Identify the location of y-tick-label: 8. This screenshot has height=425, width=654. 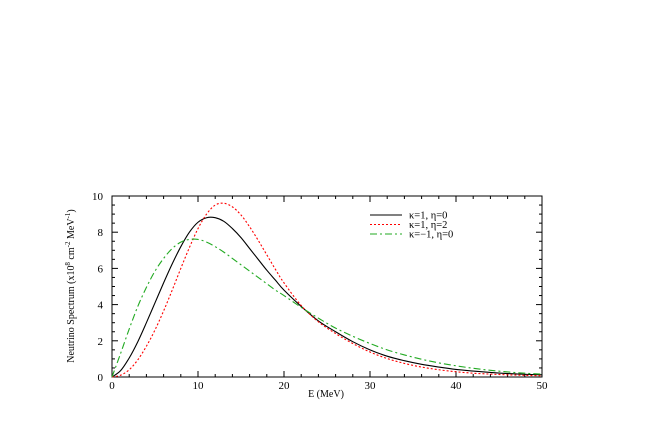
(101, 233).